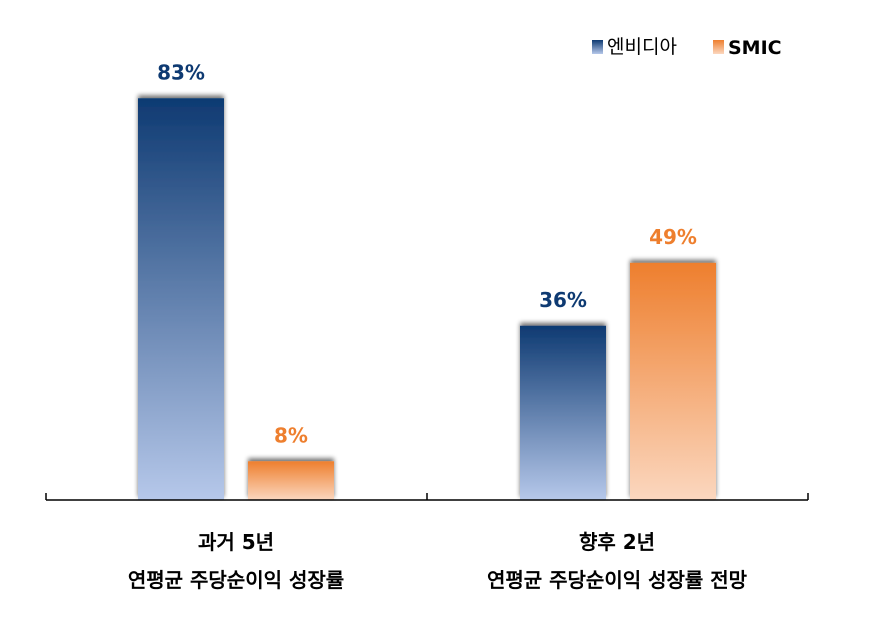  I want to click on bar-nvidia-future, so click(563, 412).